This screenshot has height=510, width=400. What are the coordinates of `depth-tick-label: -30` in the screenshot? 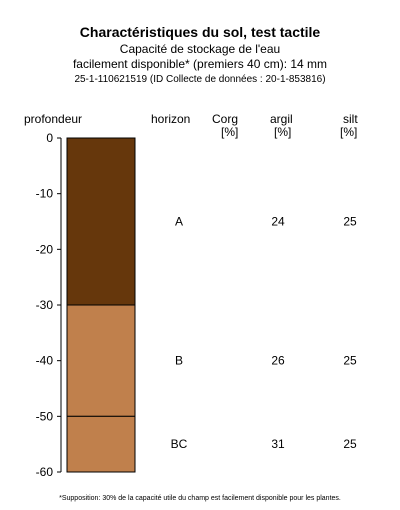 It's located at (45, 305).